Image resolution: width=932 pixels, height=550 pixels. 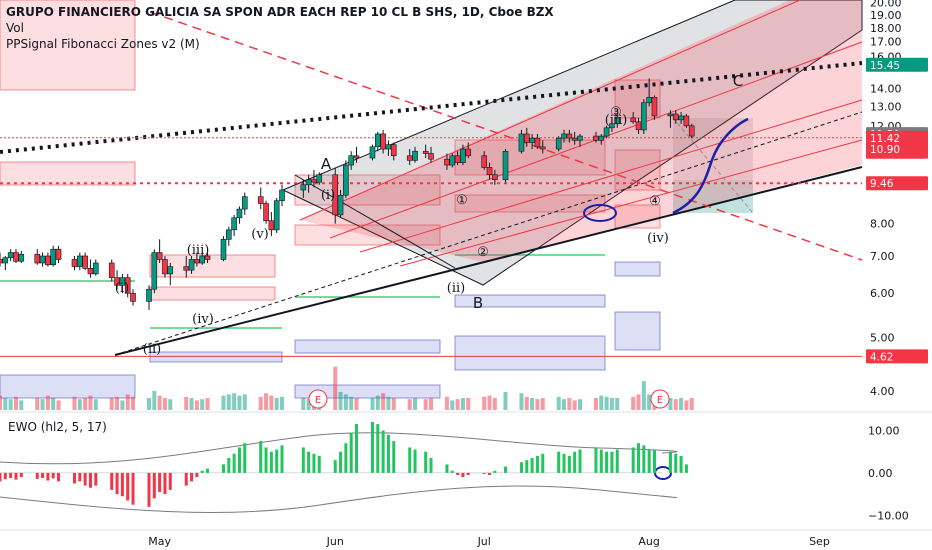 What do you see at coordinates (57, 427) in the screenshot?
I see `ewo-legend: EWO (hl2, 5, 17)` at bounding box center [57, 427].